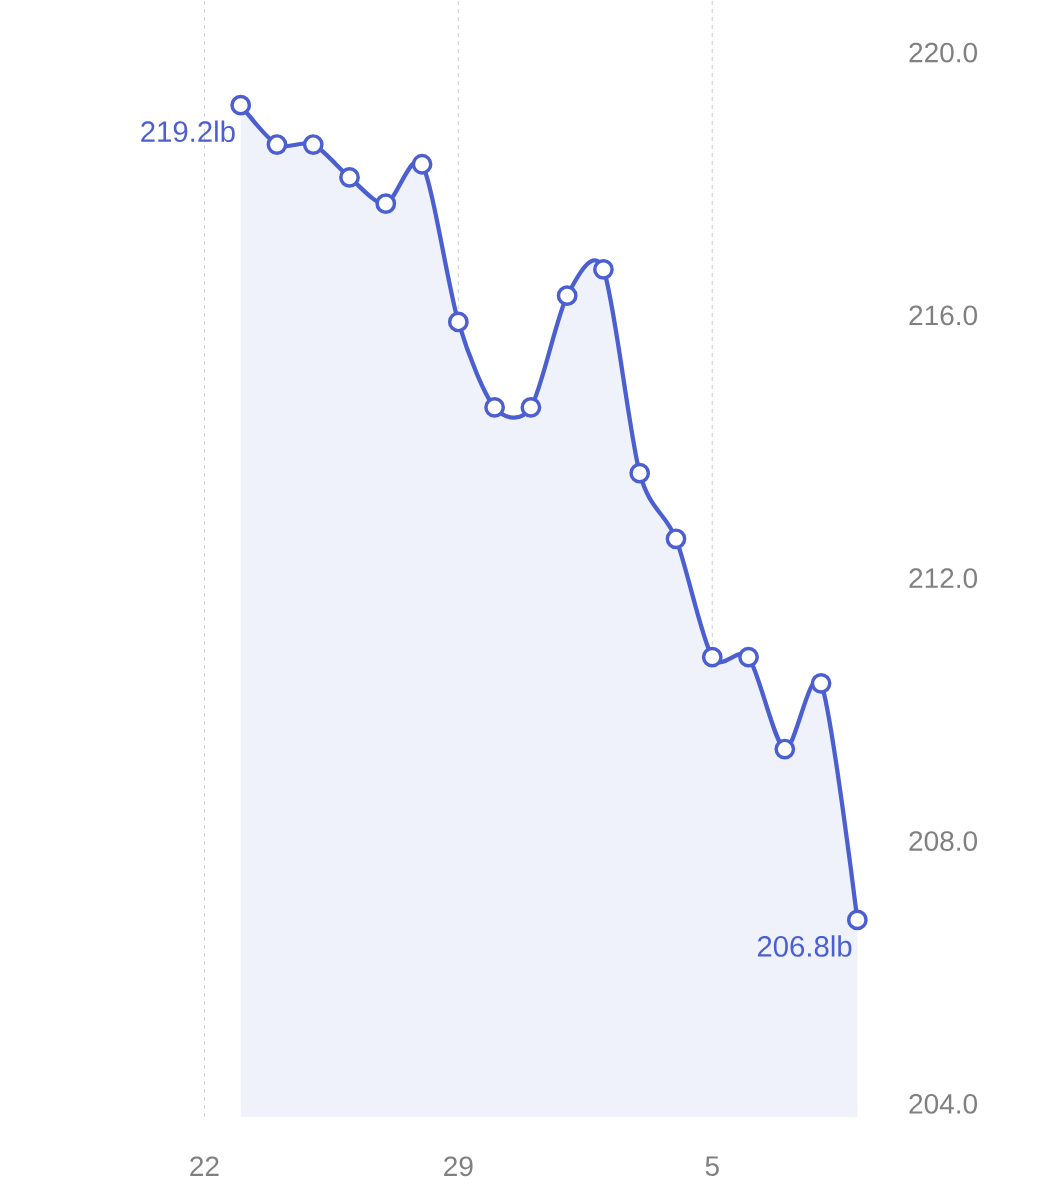 This screenshot has width=1050, height=1199. I want to click on x-tick-label: 5, so click(712, 1166).